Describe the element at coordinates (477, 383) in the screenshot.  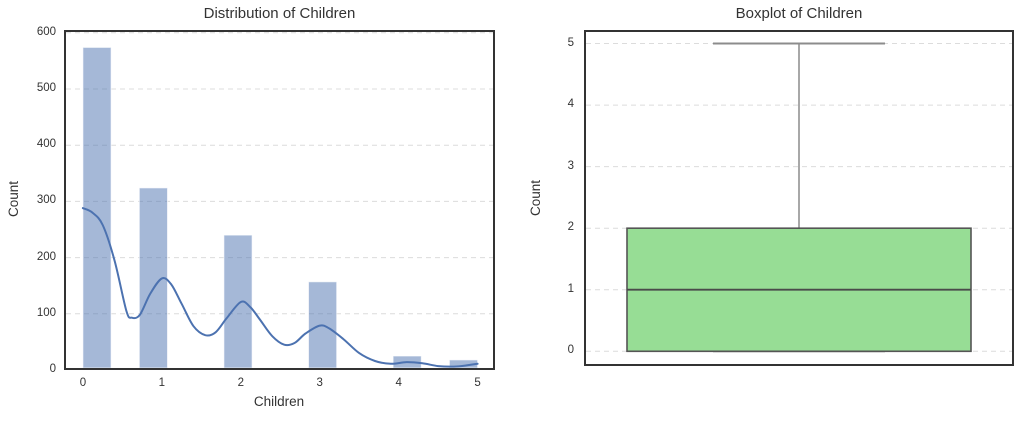
I see `x-tick-label: 5` at that location.